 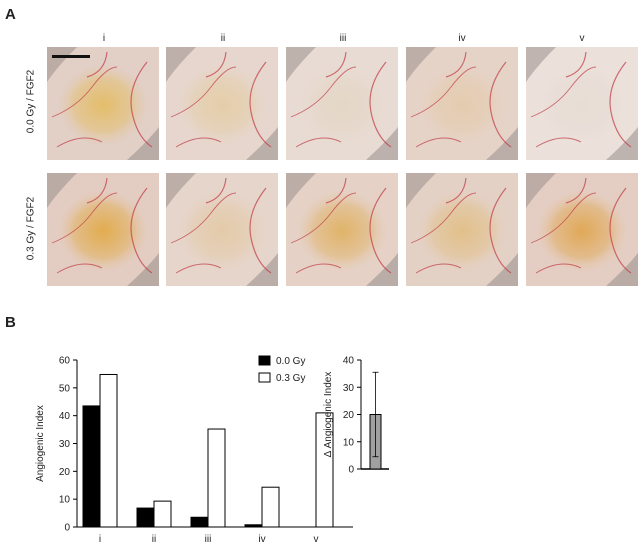 I want to click on photo-03gy-v-image, so click(x=582, y=229).